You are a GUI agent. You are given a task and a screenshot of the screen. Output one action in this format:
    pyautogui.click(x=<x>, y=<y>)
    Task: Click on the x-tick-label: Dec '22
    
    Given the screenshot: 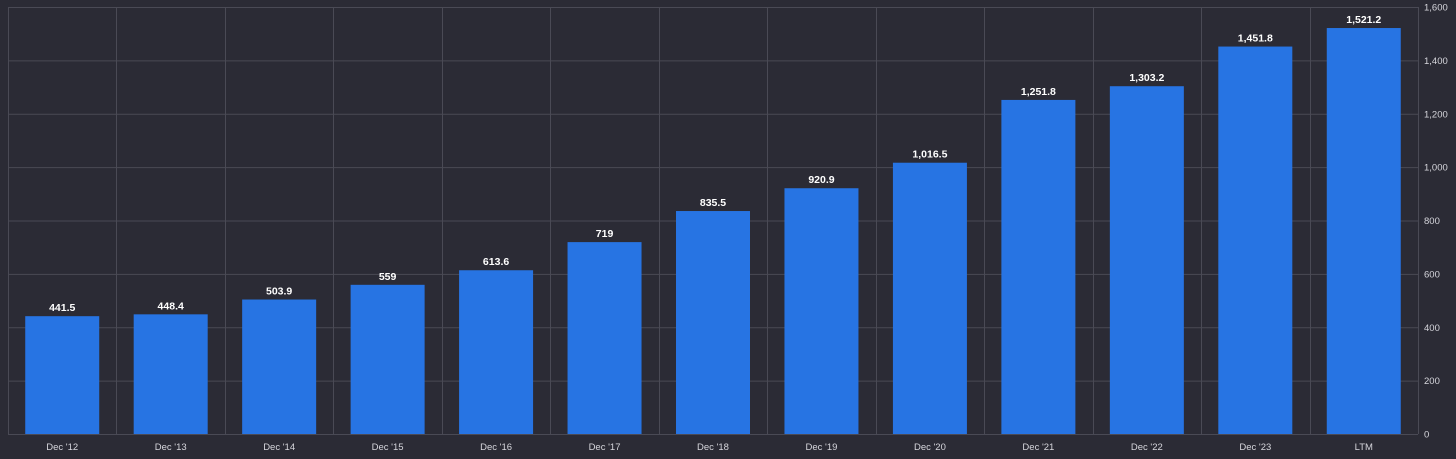 What is the action you would take?
    pyautogui.click(x=1147, y=447)
    